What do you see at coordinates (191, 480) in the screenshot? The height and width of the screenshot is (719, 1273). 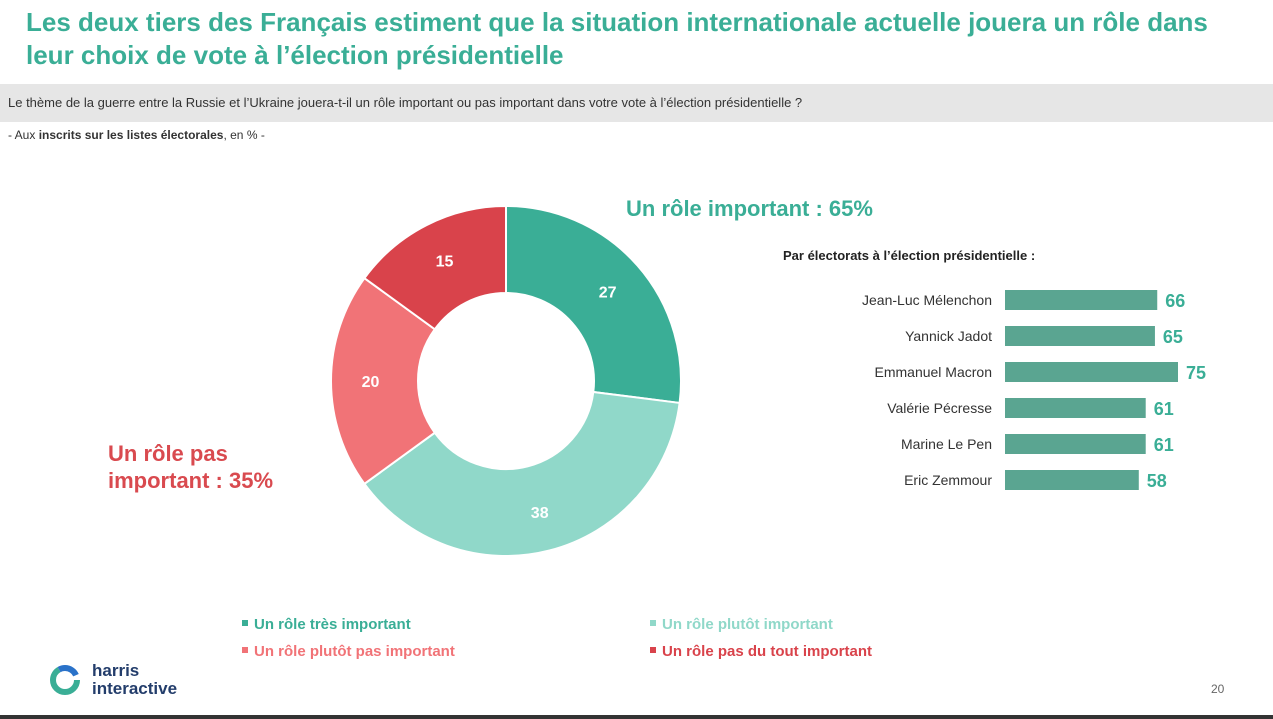 I see `not-important-line2: important : 35%` at bounding box center [191, 480].